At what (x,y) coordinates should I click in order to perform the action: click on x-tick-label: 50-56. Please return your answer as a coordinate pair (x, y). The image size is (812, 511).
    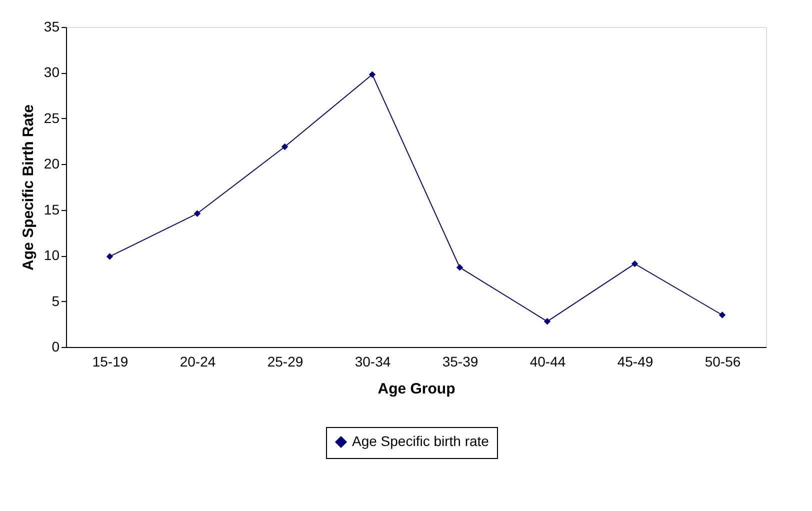
    Looking at the image, I should click on (722, 362).